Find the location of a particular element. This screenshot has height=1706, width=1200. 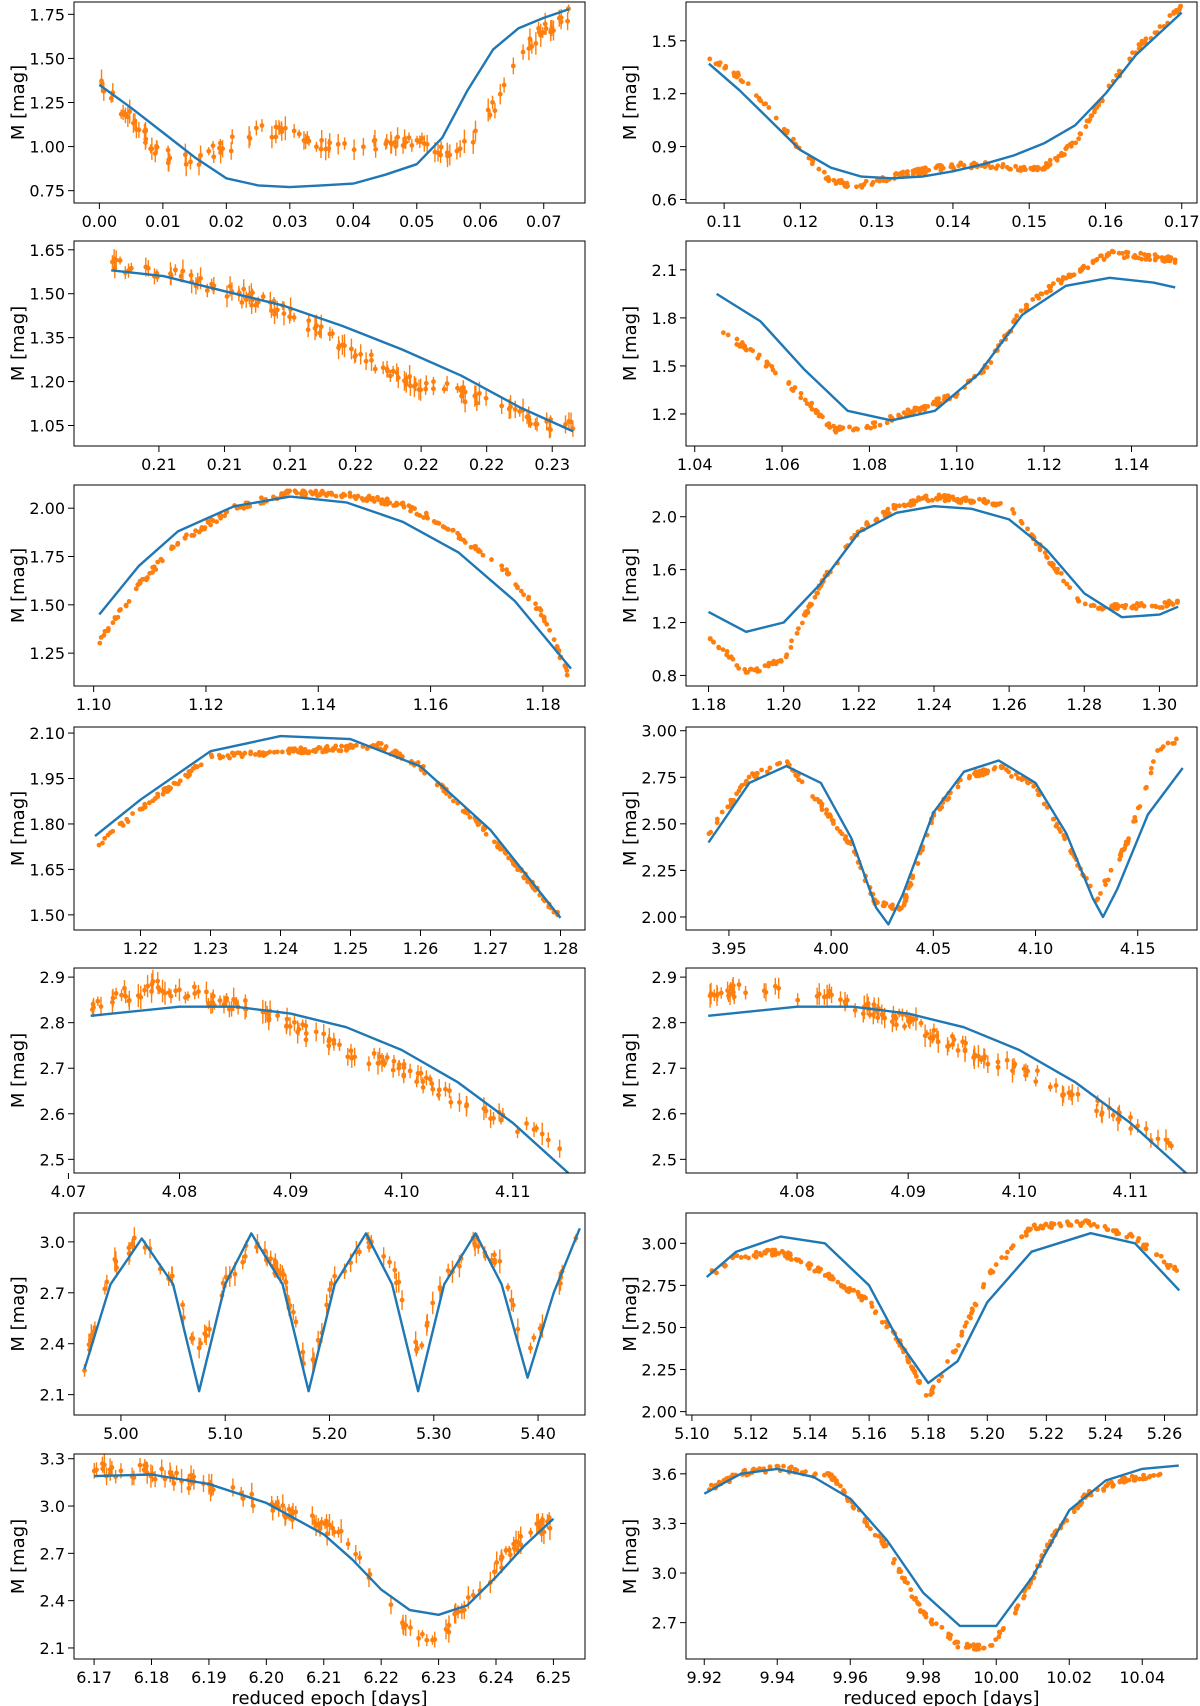

x-tick-label: 5.10 is located at coordinates (225, 1433).